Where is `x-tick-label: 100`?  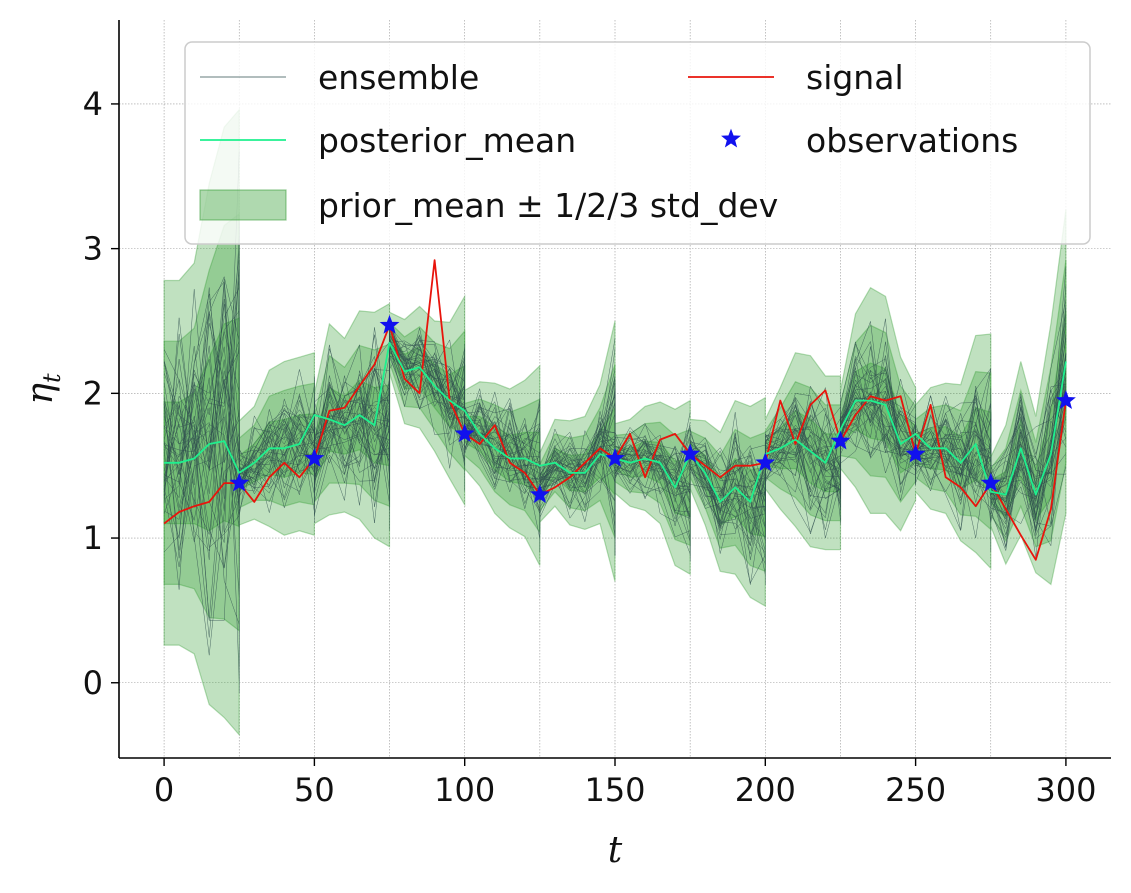 x-tick-label: 100 is located at coordinates (464, 790).